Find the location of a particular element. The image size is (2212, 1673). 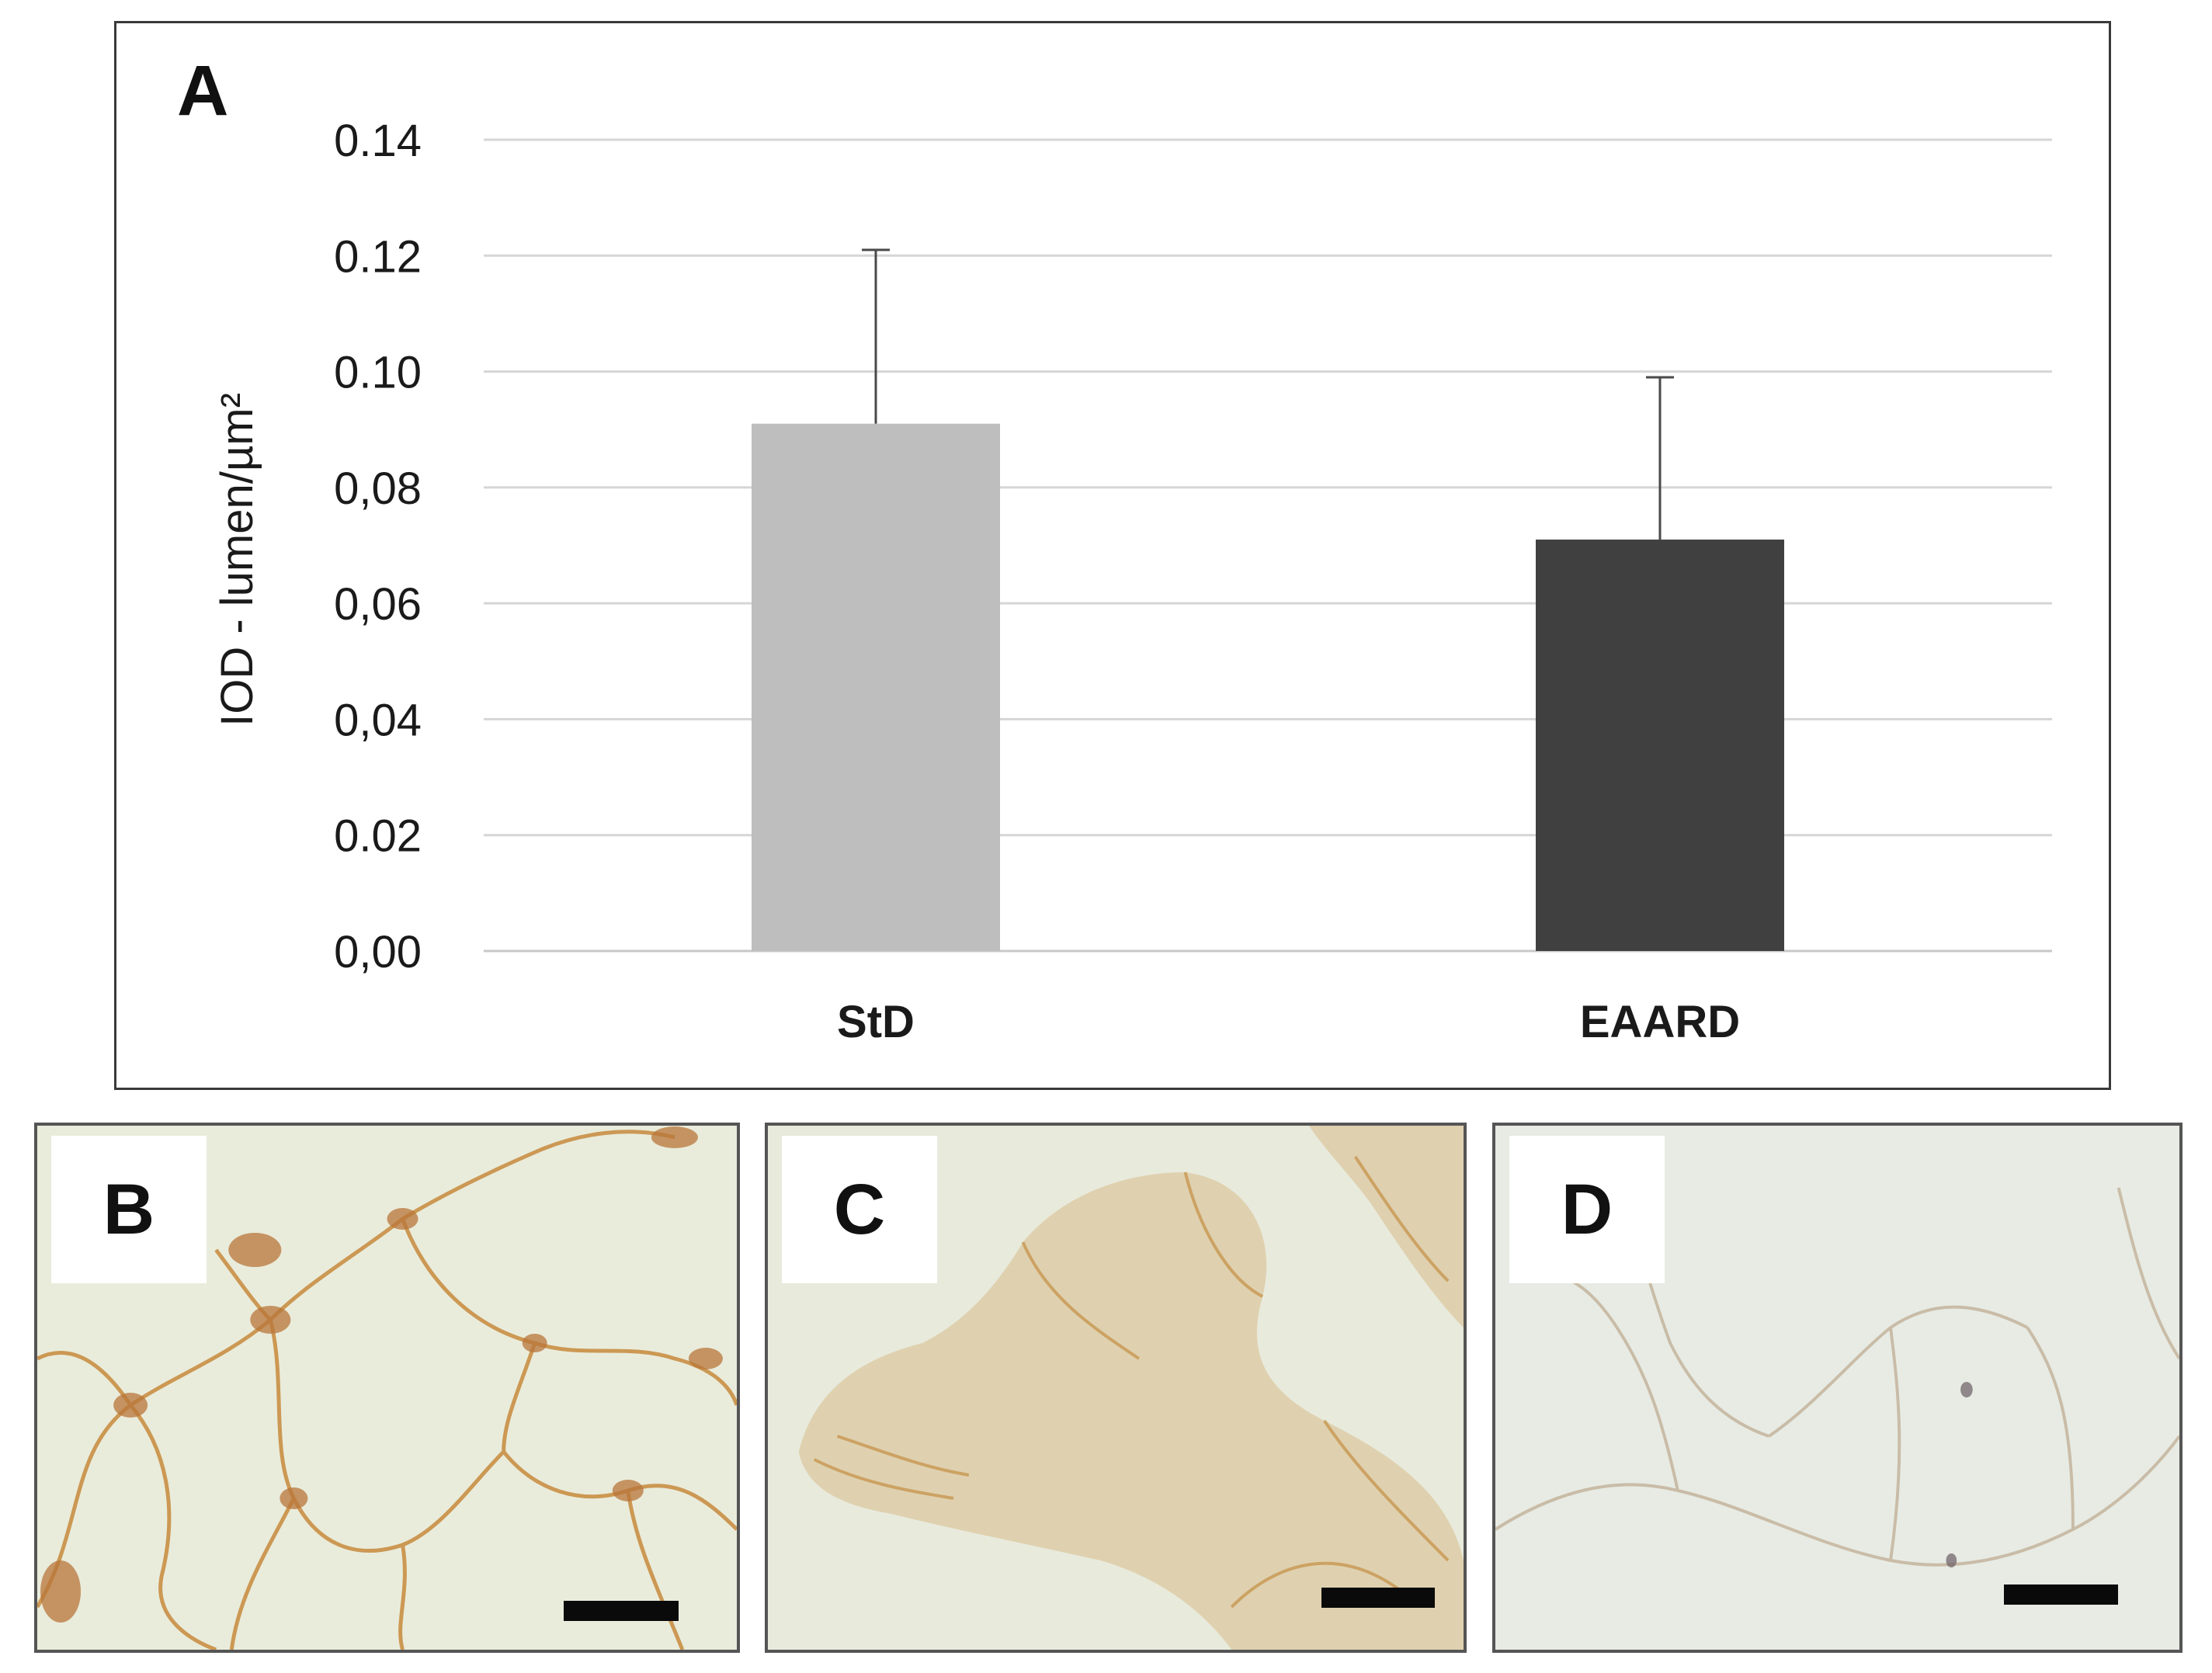

micrograph-panel-d: D is located at coordinates (1837, 1388).